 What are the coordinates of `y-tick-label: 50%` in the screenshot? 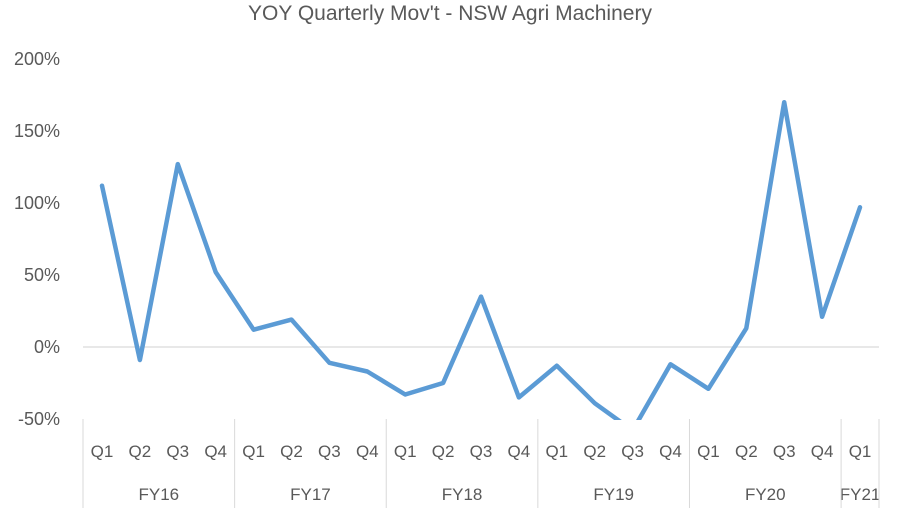 It's located at (42, 275).